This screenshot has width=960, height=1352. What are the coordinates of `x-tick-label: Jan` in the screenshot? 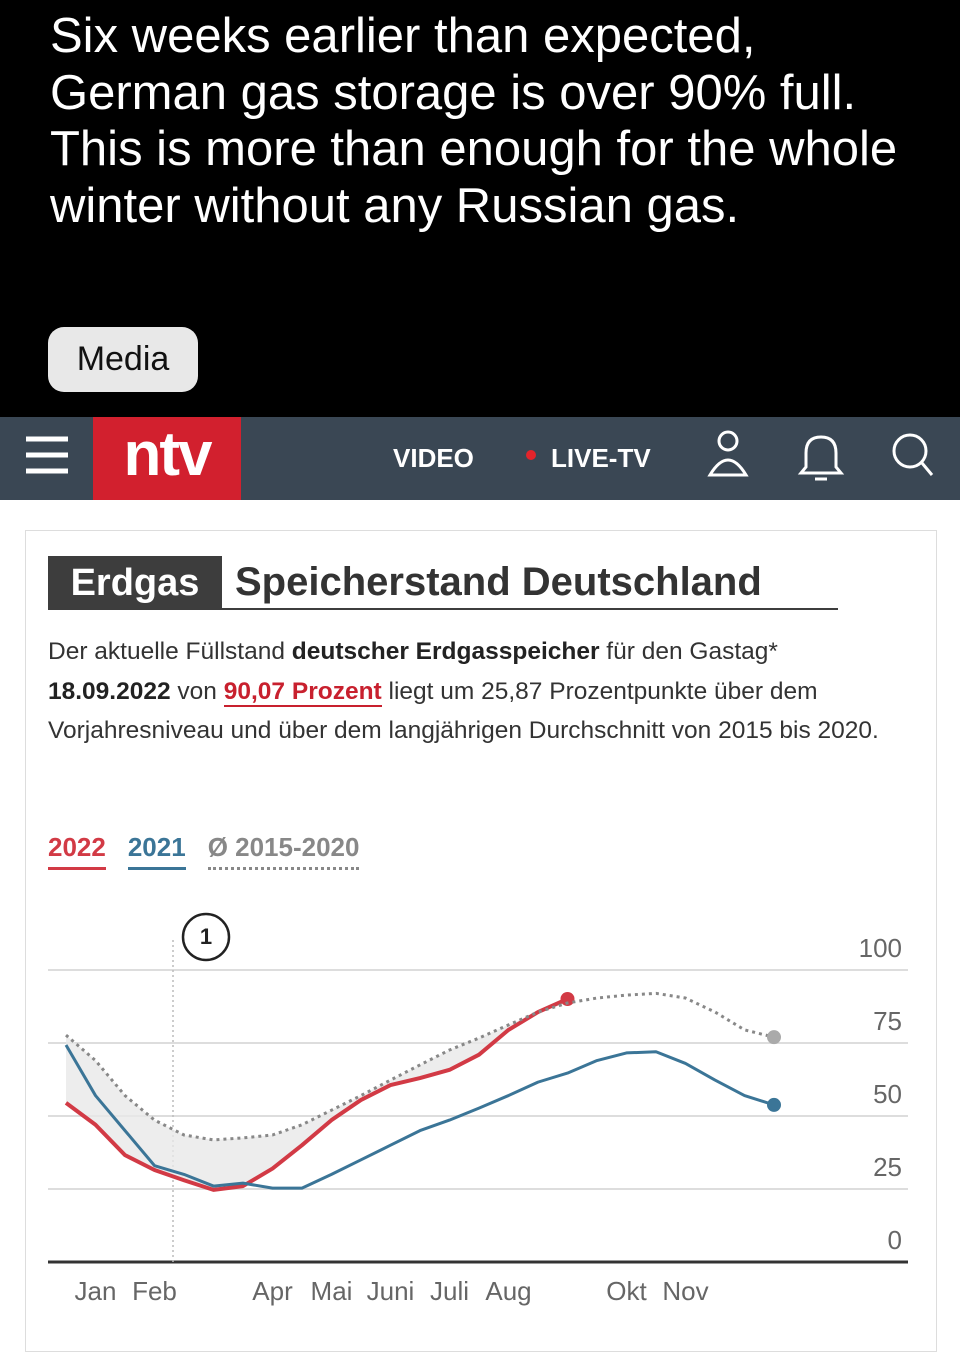 It's located at (96, 1291).